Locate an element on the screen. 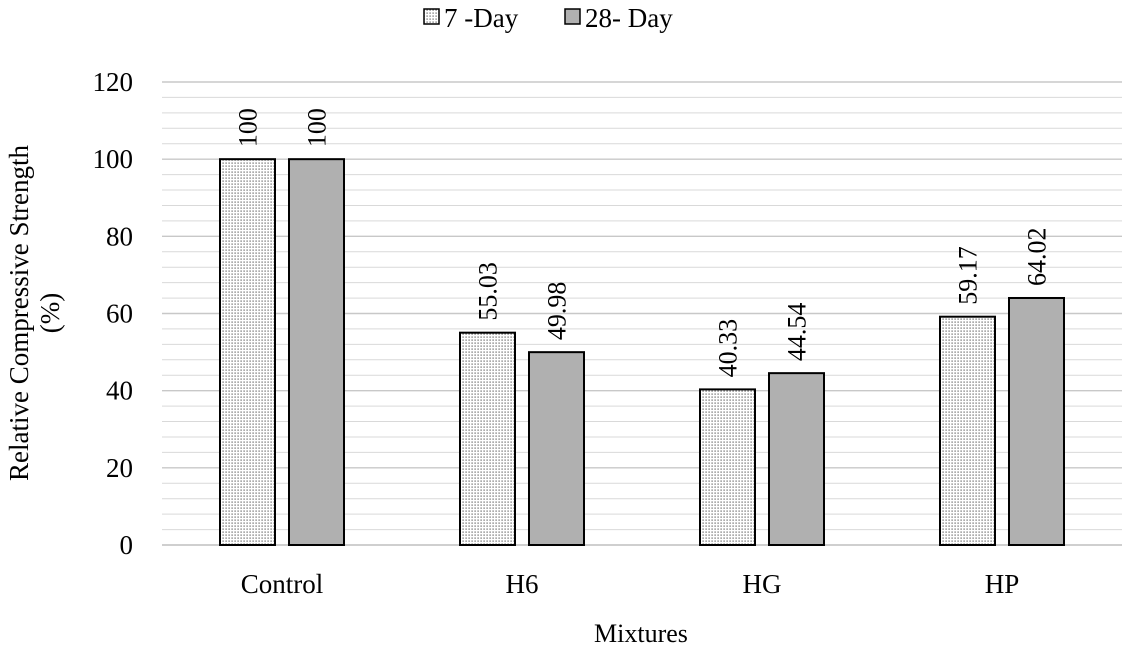  y-tick-labels: 0 20 40 60 80 100 120 is located at coordinates (113, 313).